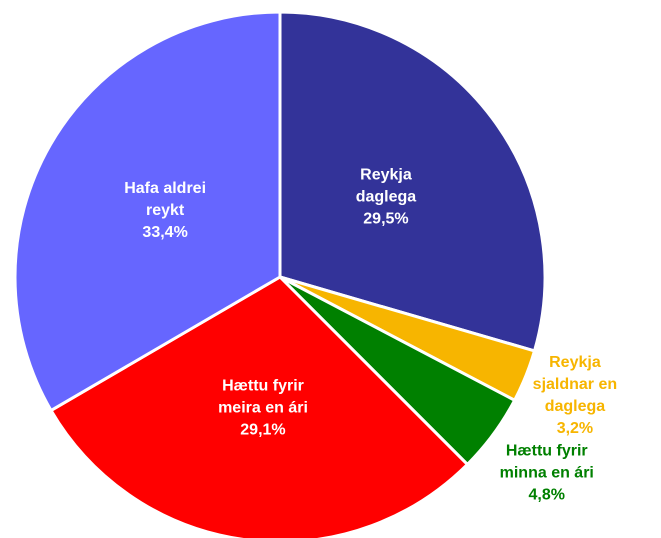 The image size is (661, 538). I want to click on value-label: 3,2%, so click(575, 428).